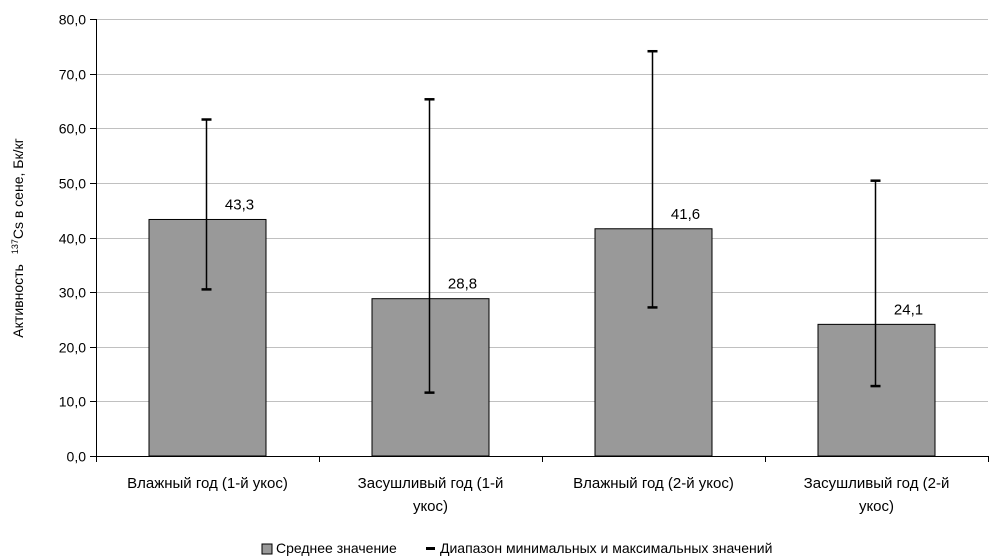  What do you see at coordinates (72, 402) in the screenshot?
I see `y-tick-label: 10,0` at bounding box center [72, 402].